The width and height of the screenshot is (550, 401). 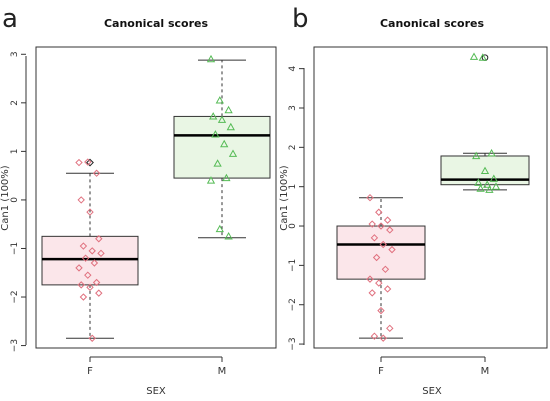 I want to click on y-tick-label: 4, so click(x=293, y=69).